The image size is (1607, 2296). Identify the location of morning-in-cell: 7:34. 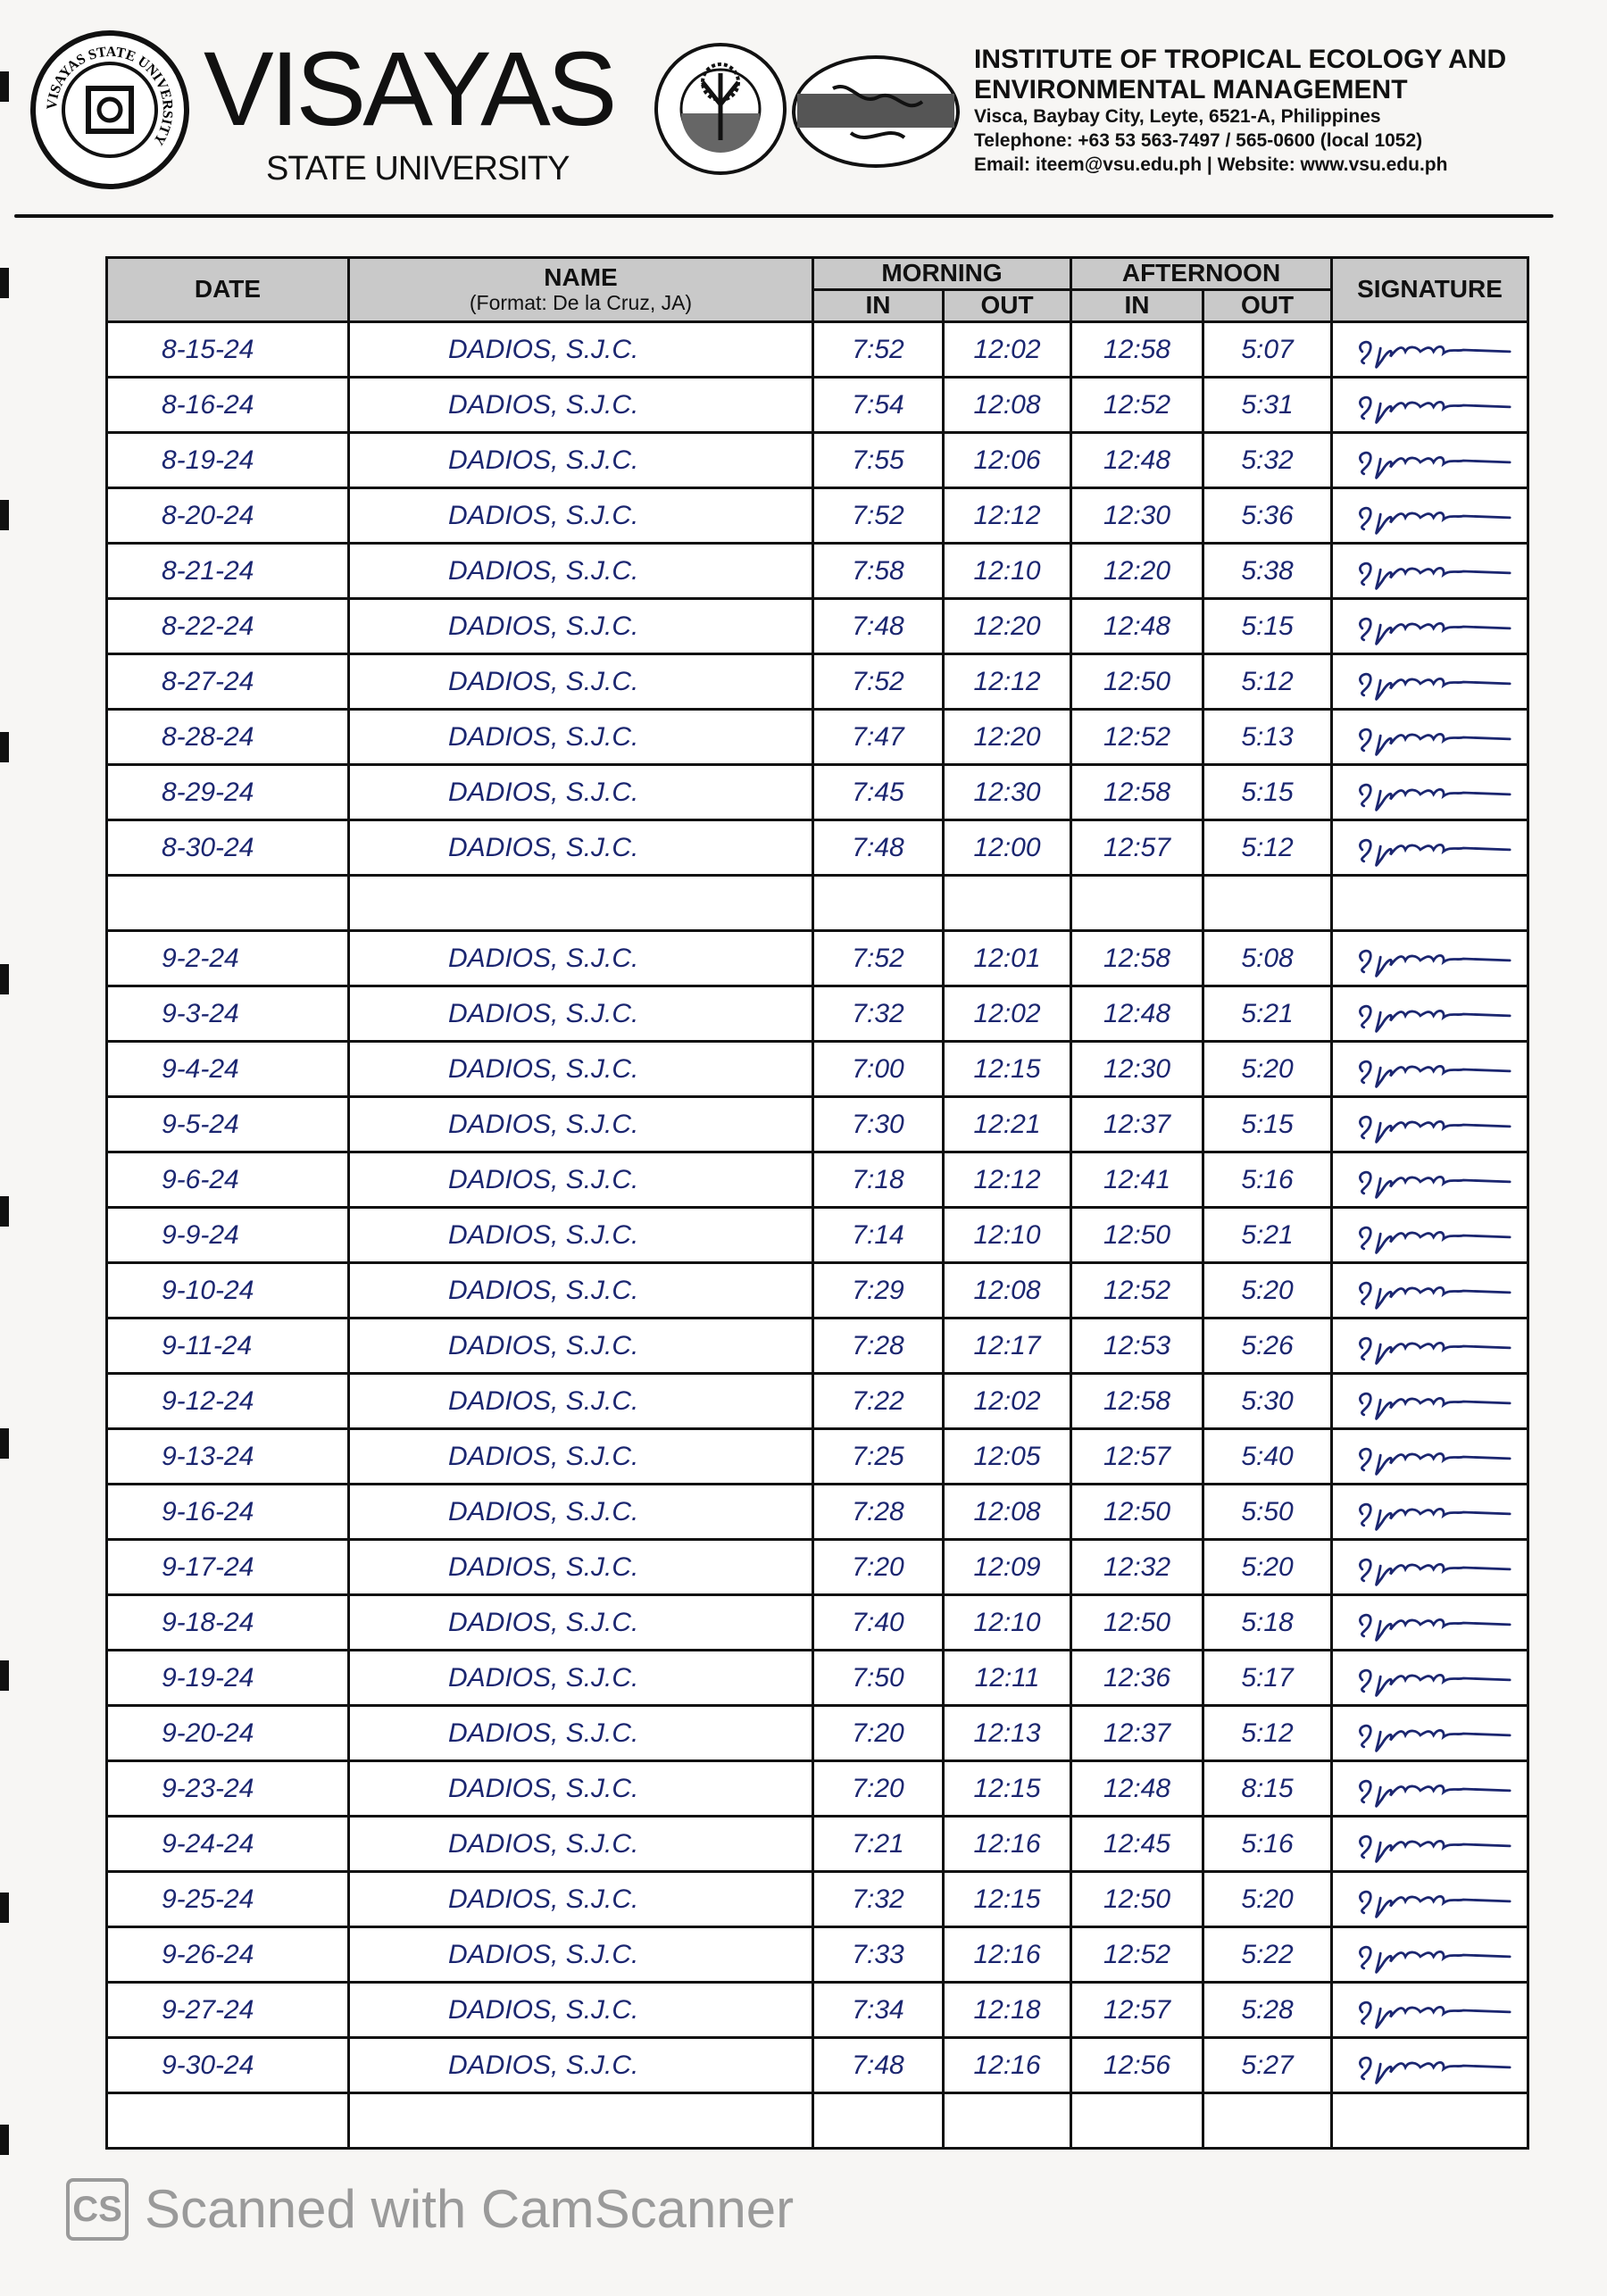
(879, 2010).